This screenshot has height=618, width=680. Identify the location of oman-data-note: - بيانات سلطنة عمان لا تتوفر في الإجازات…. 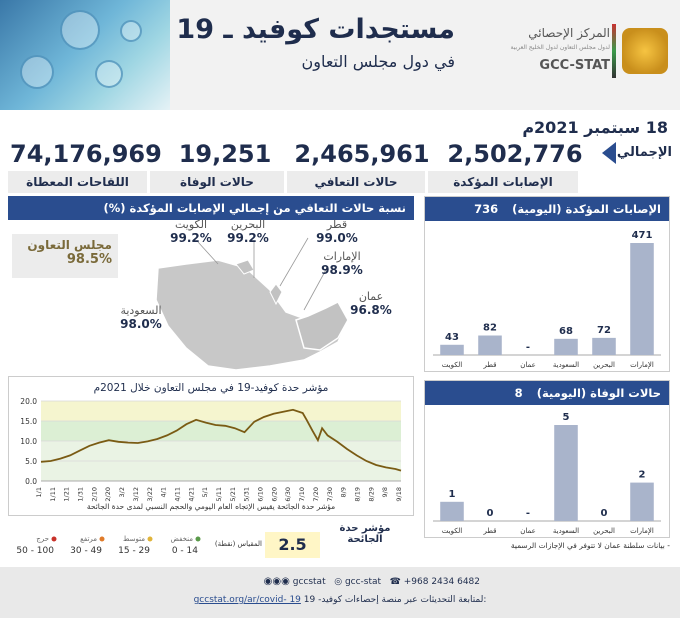
(590, 545).